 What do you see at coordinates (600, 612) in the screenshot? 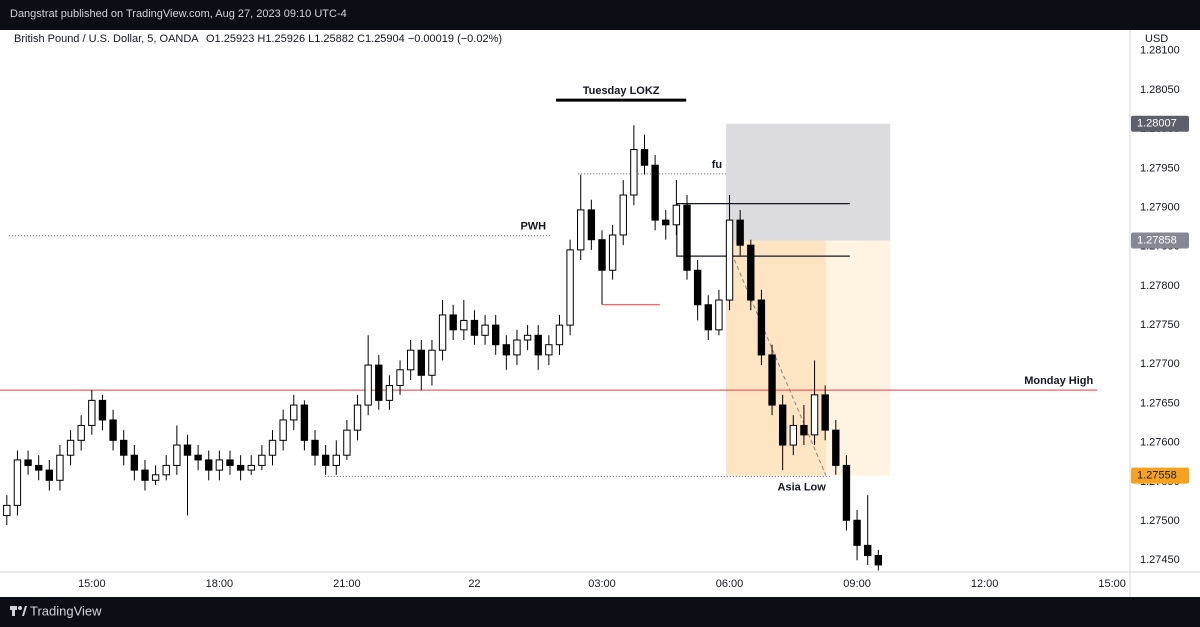
I see `bottom-bar` at bounding box center [600, 612].